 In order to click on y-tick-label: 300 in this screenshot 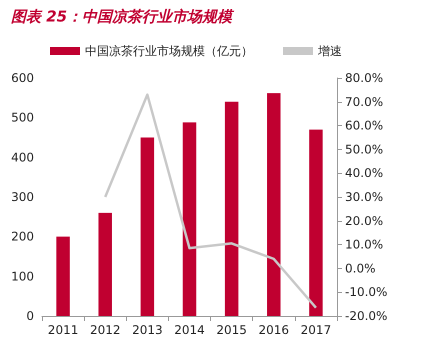, I will do `click(22, 197)`.